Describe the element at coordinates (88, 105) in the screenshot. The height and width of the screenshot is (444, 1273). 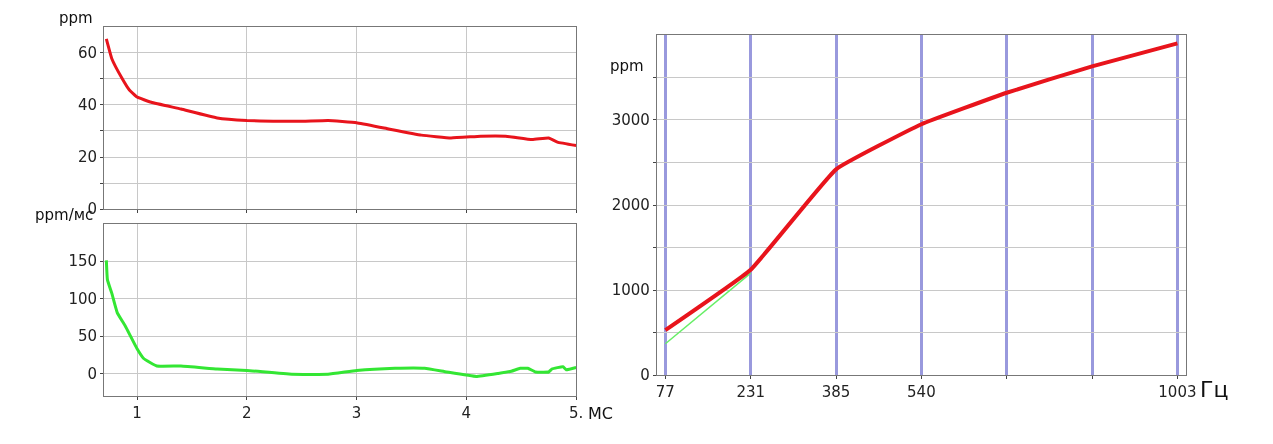
I see `y-tick-label: 40` at that location.